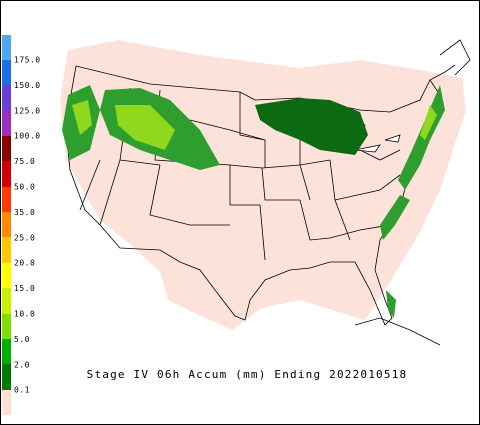 The height and width of the screenshot is (425, 480). I want to click on legend-label: 150.0, so click(27, 85).